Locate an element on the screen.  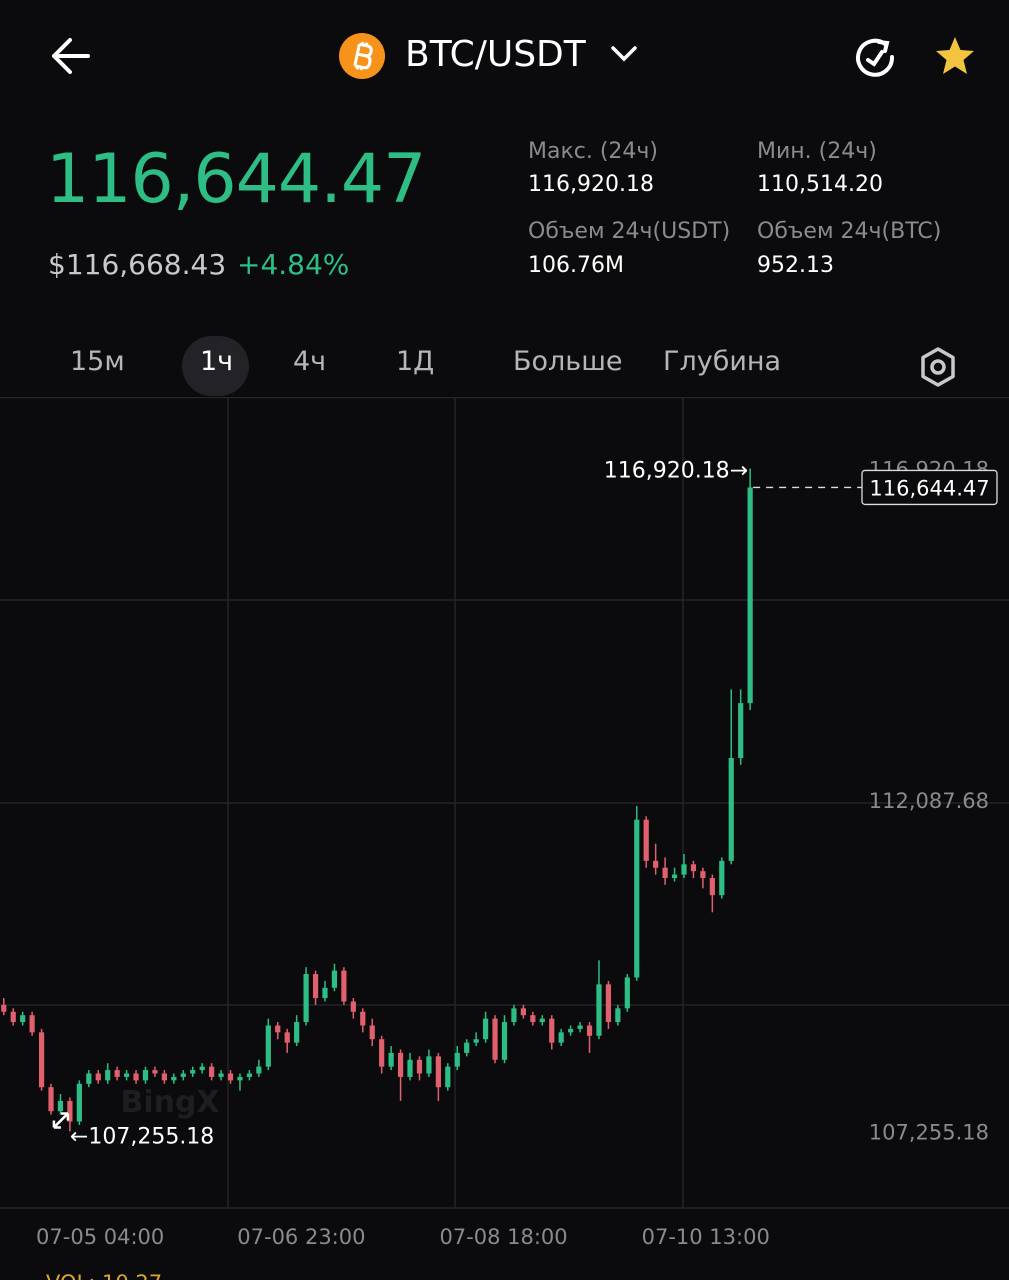
pair-dropdown is located at coordinates (624, 54).